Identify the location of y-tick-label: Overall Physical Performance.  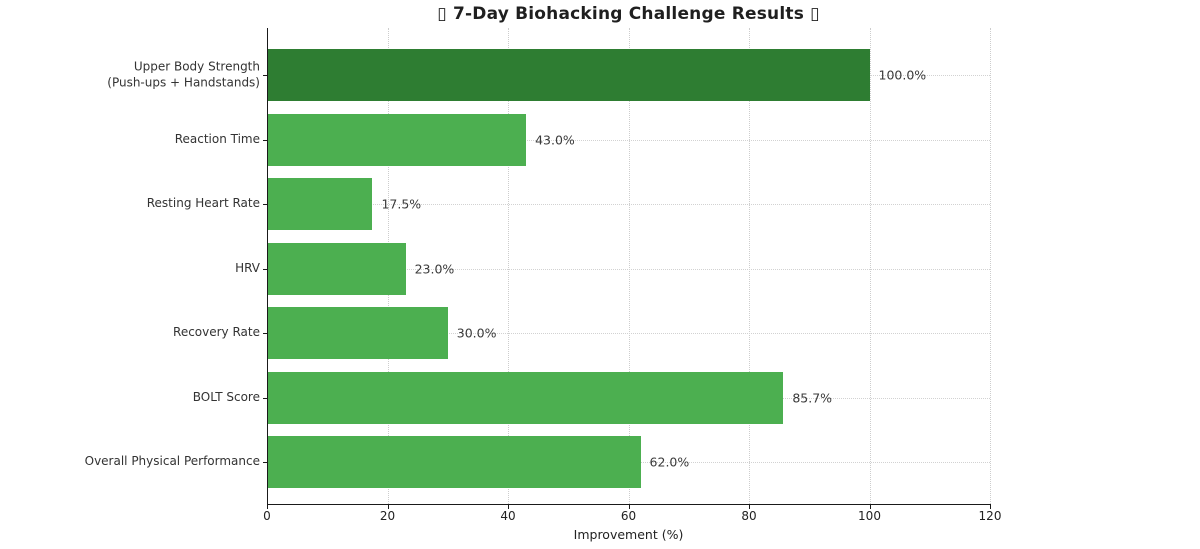
(172, 461).